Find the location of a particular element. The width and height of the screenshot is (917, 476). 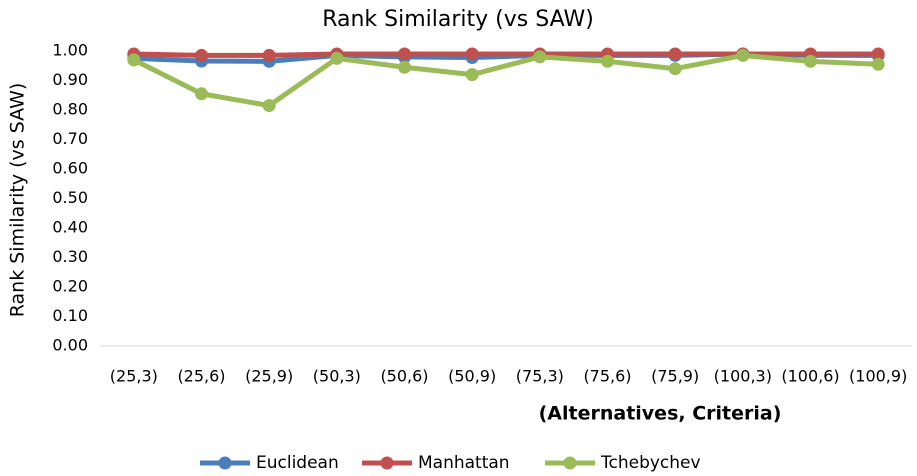

y-tick-label: 0.10 is located at coordinates (70, 315).